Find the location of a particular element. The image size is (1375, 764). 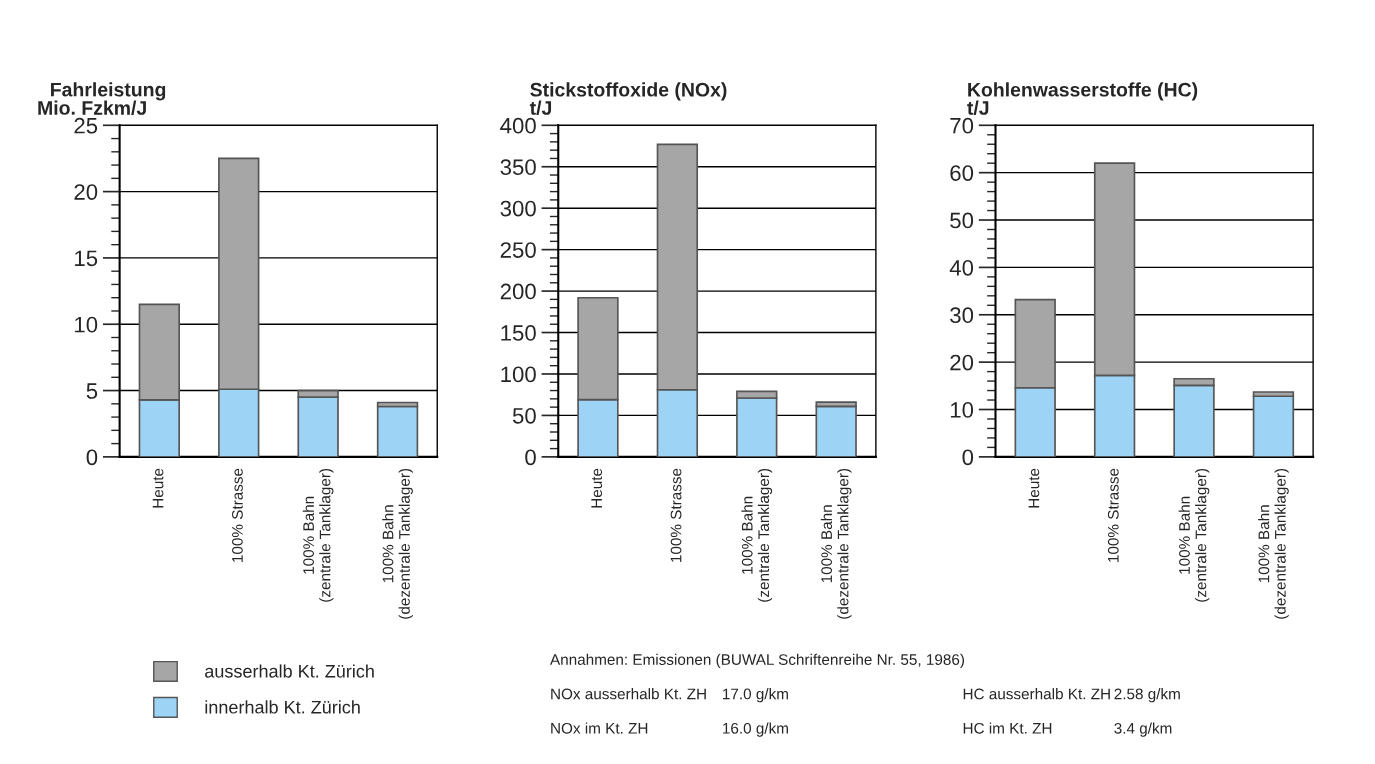

y-tick-label: 30 is located at coordinates (962, 315).